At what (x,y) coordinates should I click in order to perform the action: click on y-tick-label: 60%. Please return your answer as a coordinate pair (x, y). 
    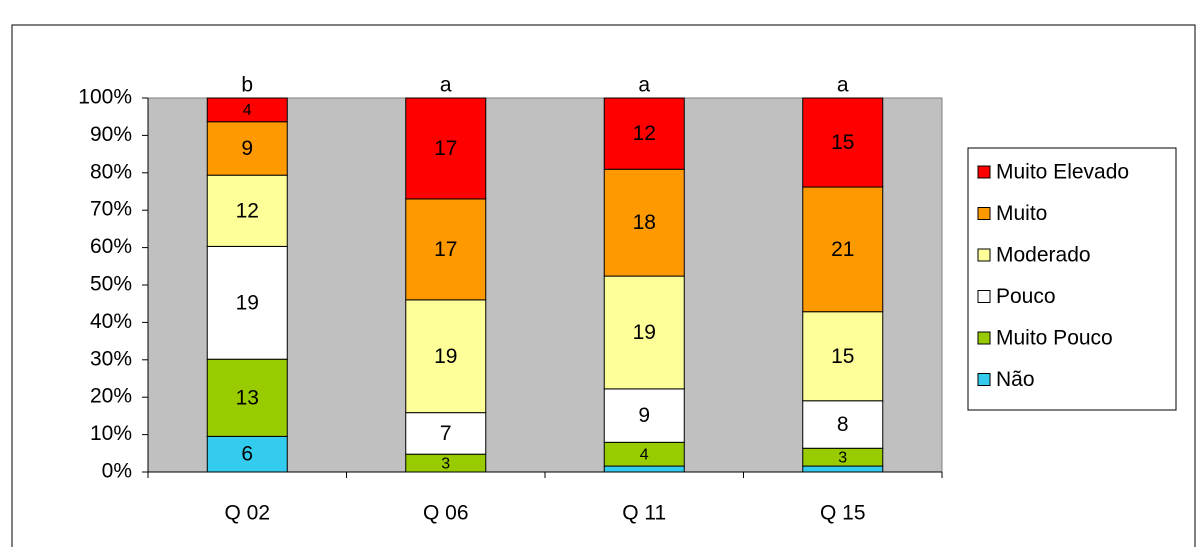
    Looking at the image, I should click on (111, 246).